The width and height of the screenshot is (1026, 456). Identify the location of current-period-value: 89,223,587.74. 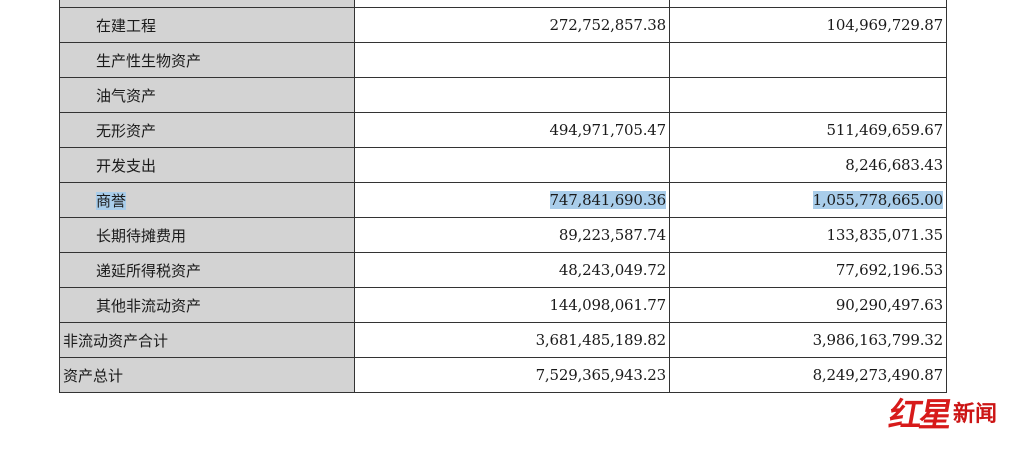
(512, 235).